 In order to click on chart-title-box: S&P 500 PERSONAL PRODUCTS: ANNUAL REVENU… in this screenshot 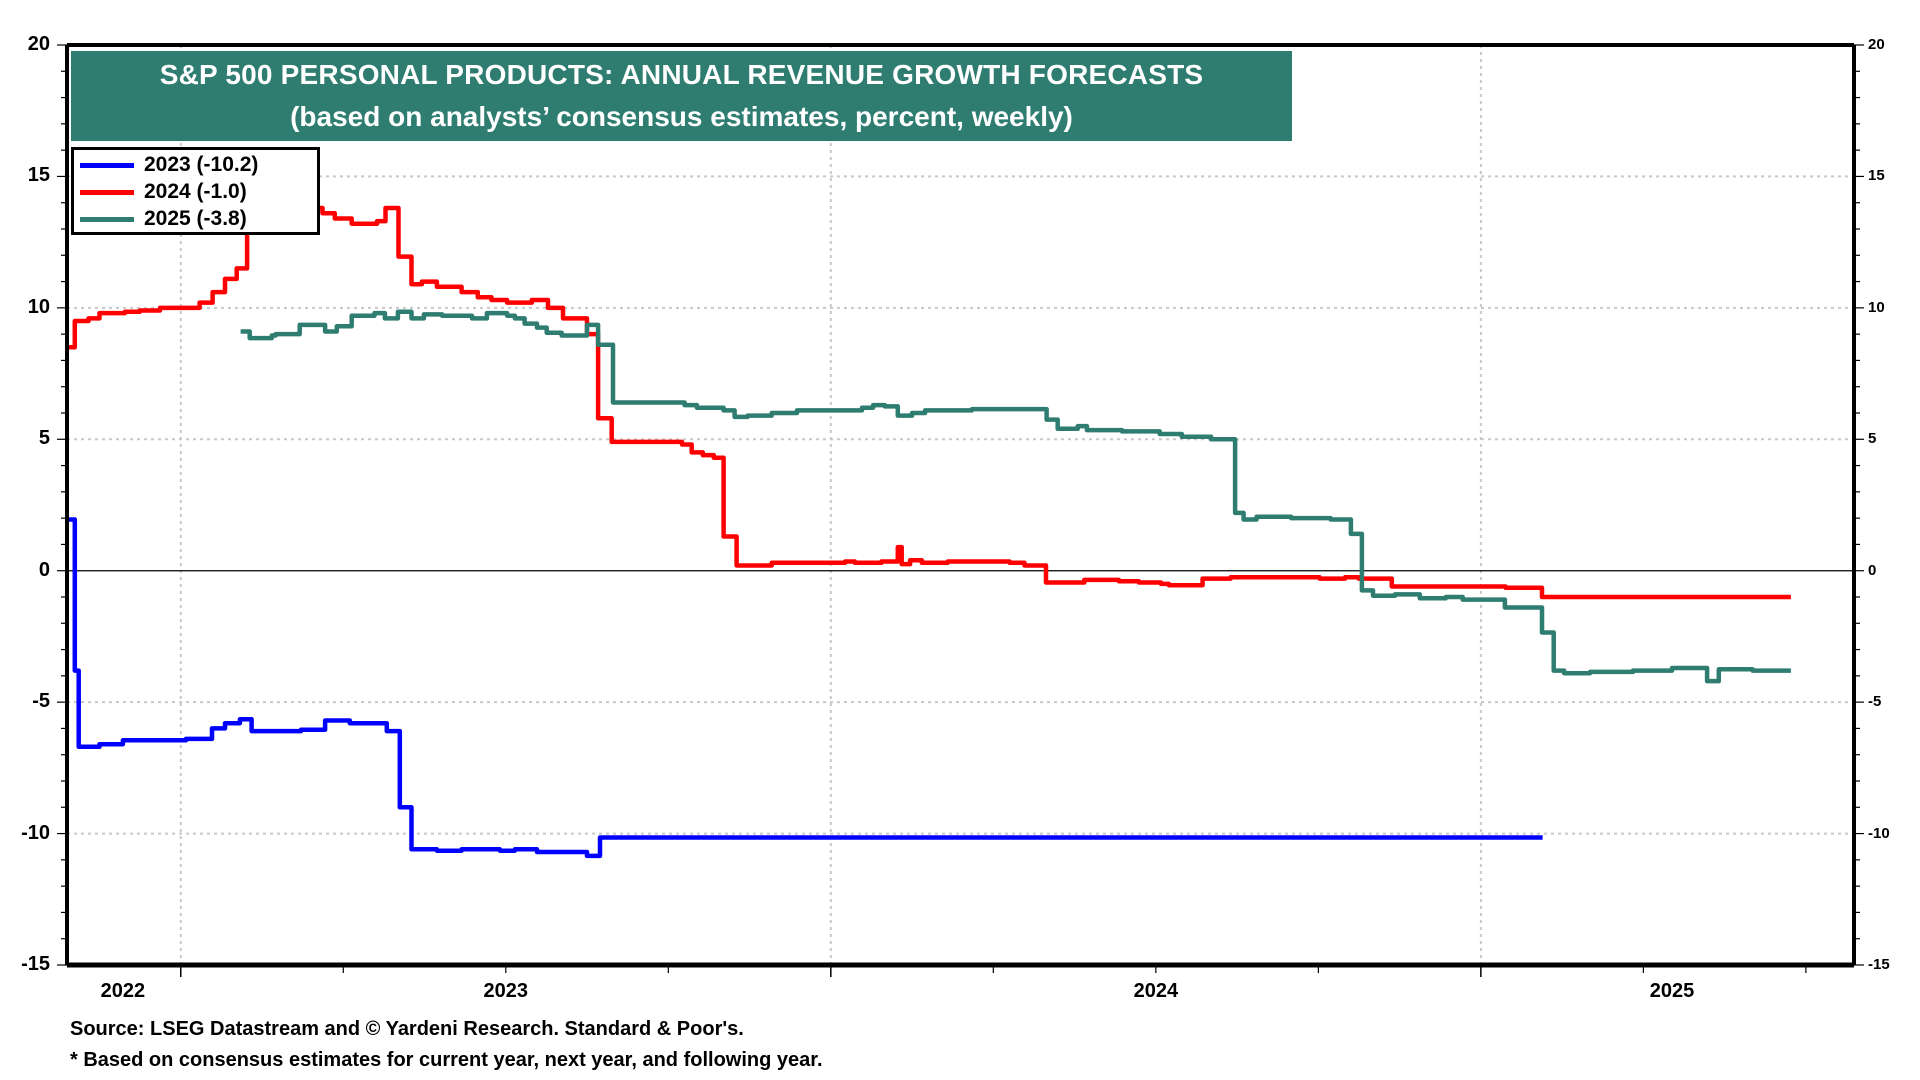, I will do `click(681, 96)`.